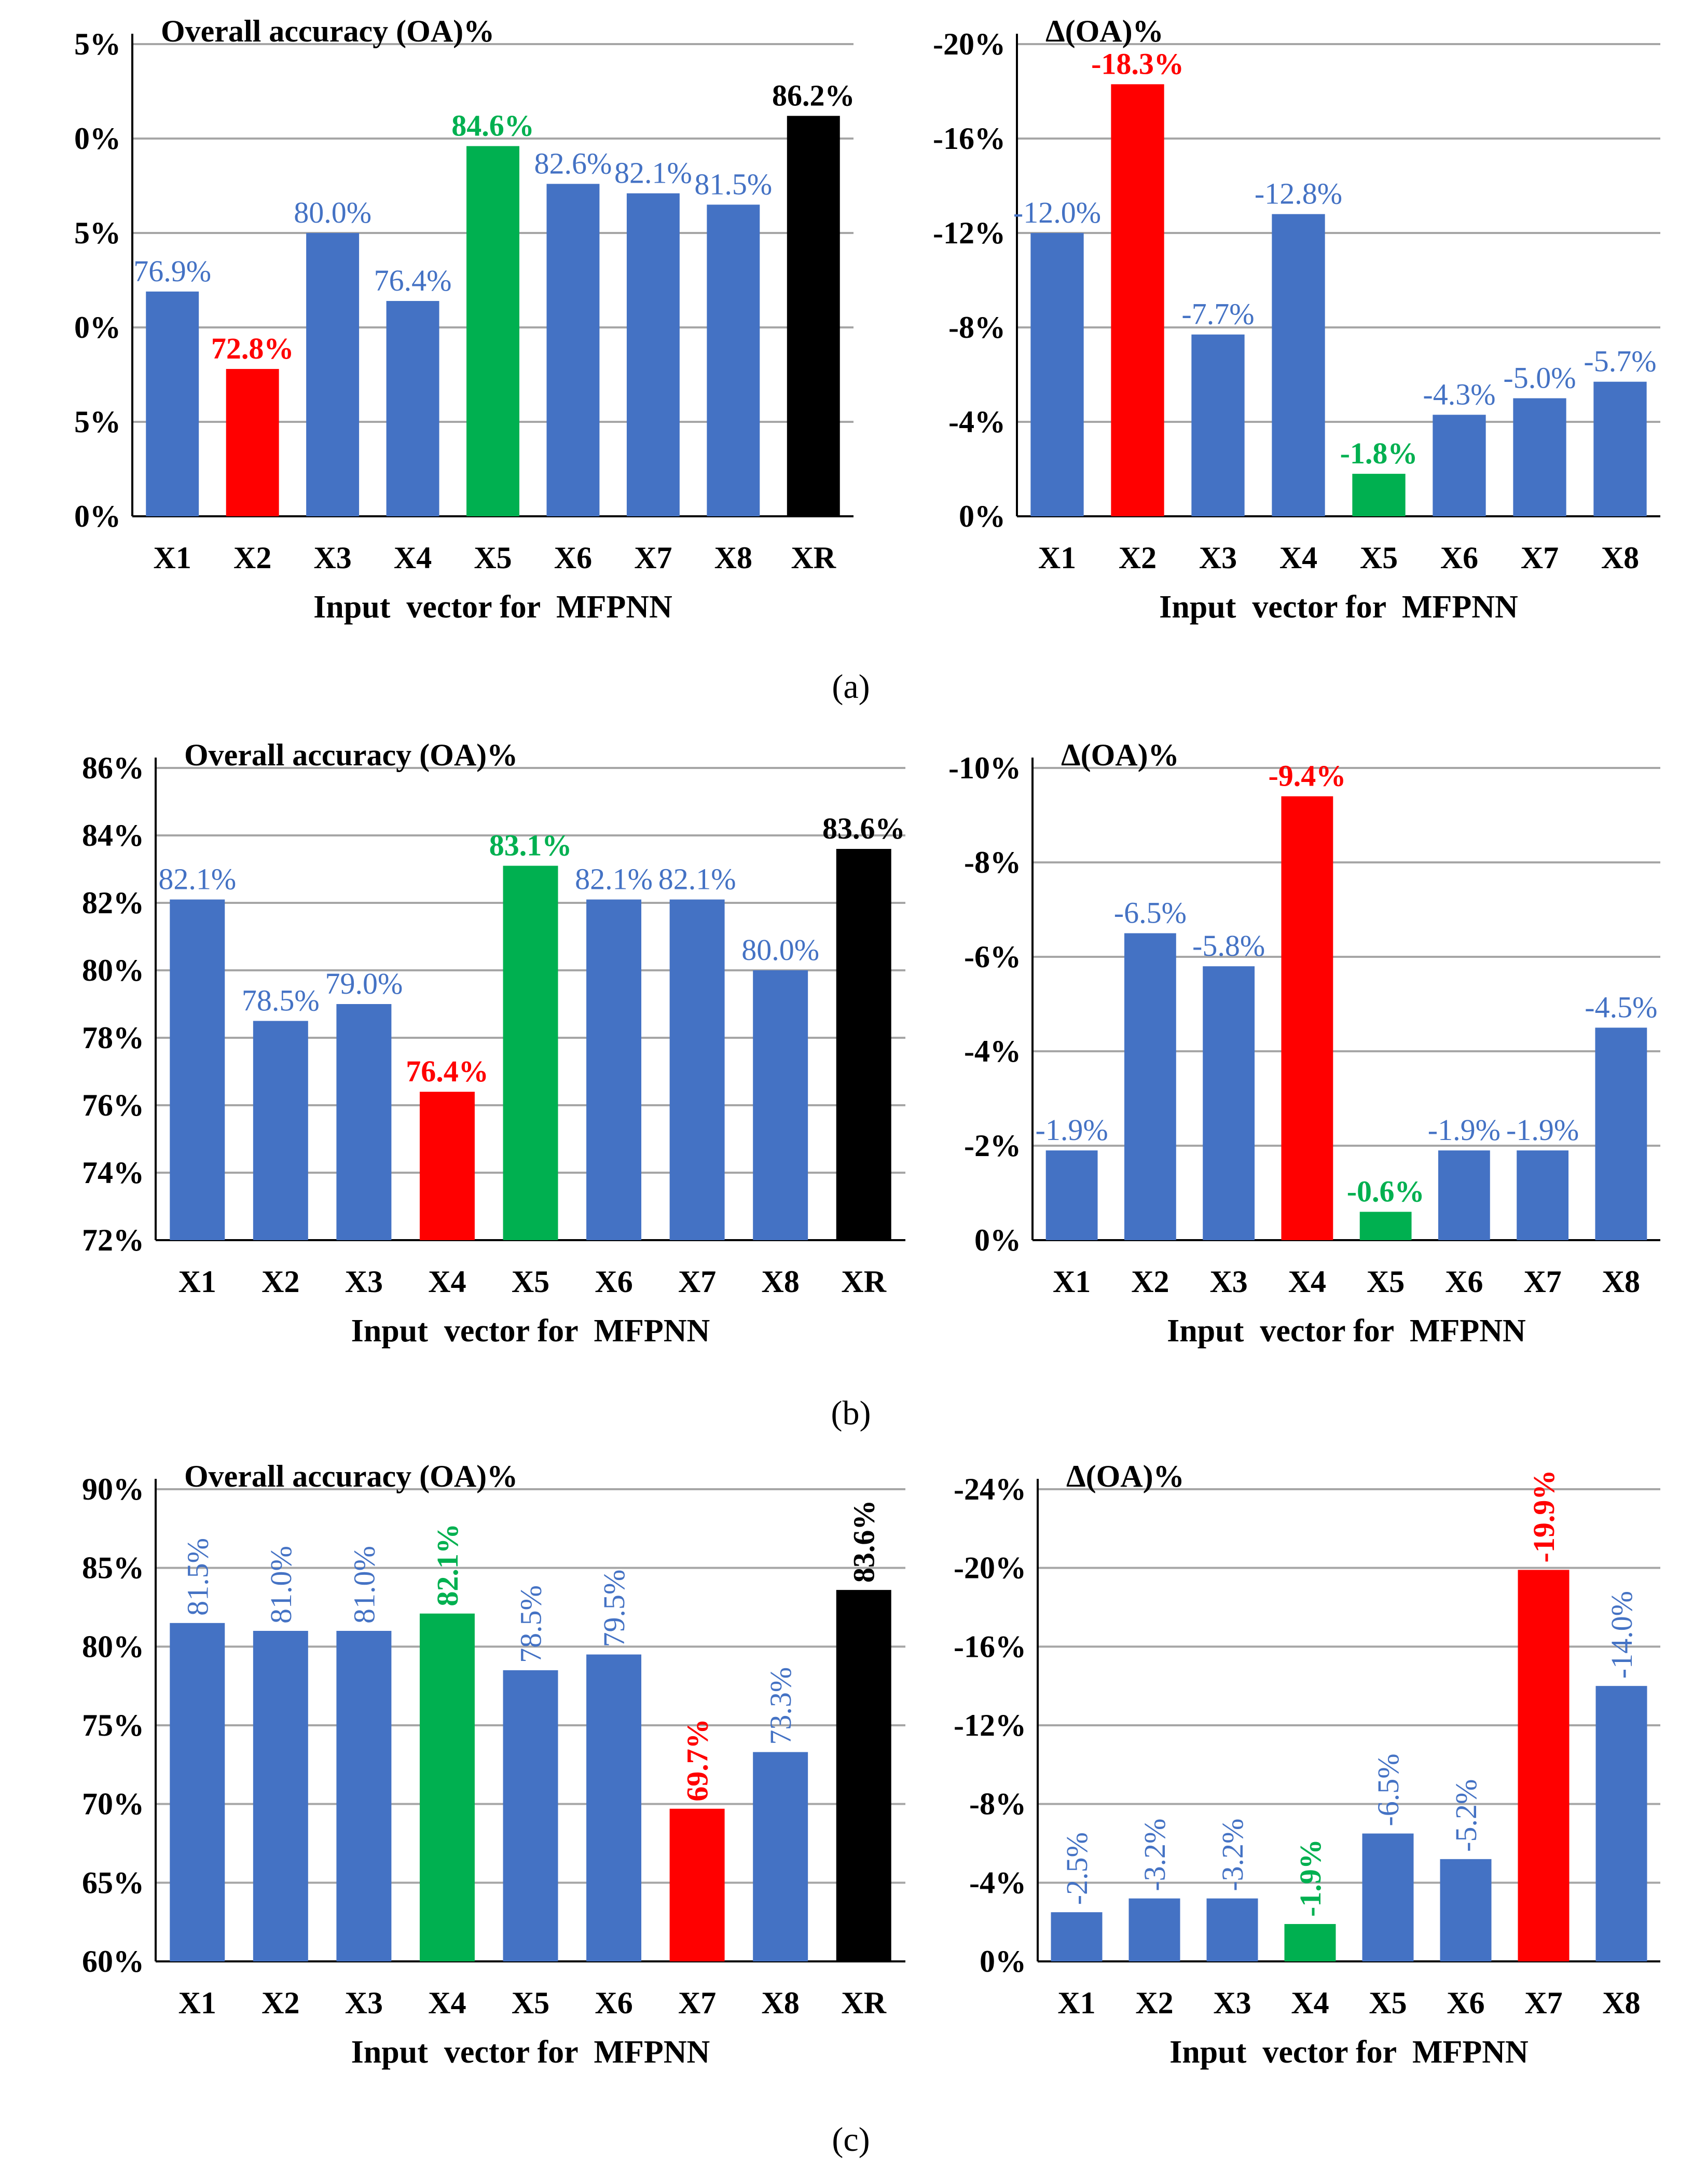  What do you see at coordinates (1307, 1018) in the screenshot?
I see `bar-x4` at bounding box center [1307, 1018].